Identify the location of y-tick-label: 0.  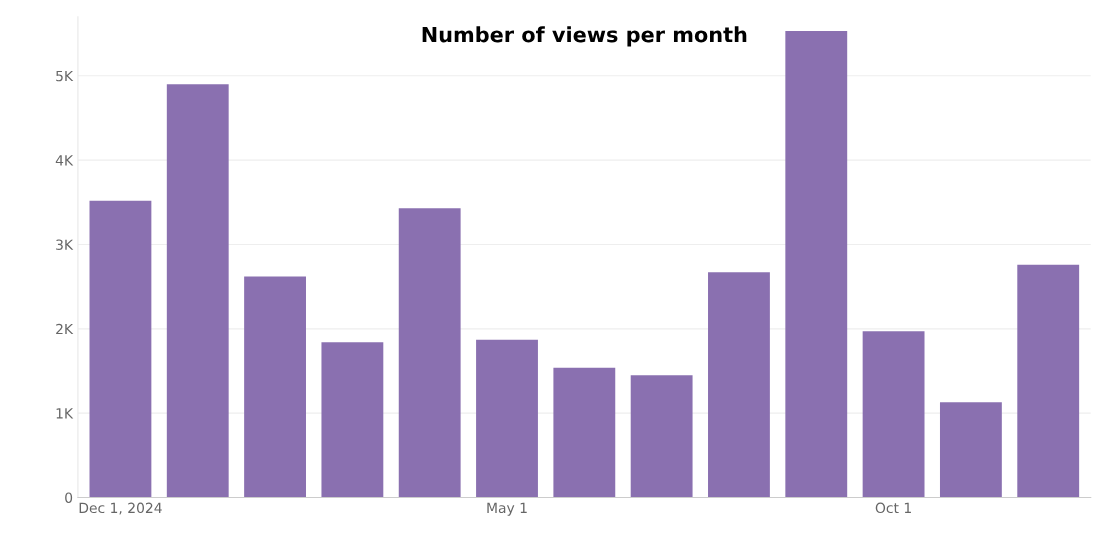
(69, 497).